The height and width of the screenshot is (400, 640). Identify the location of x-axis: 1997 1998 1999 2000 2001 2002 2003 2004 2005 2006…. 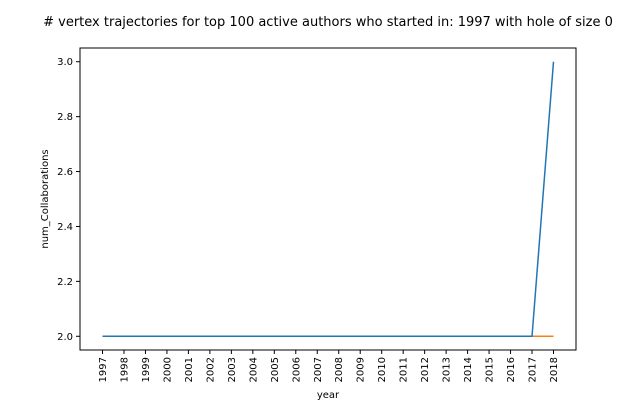
(329, 366).